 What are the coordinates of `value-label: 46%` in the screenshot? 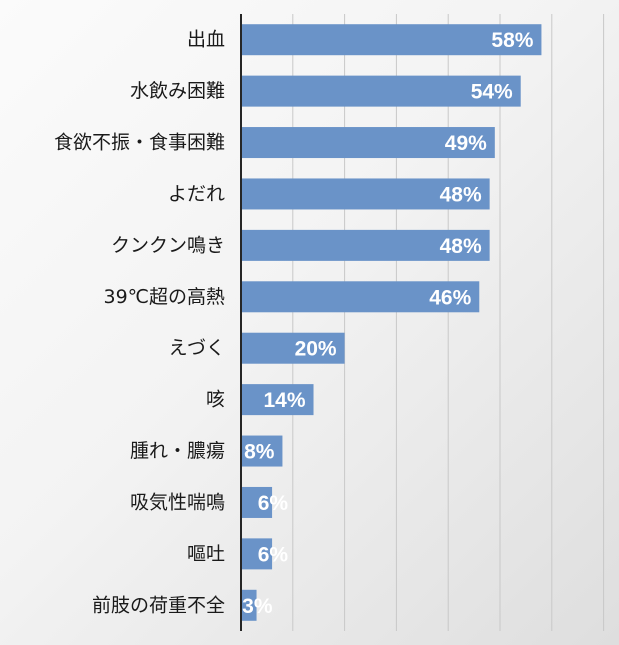 It's located at (450, 297).